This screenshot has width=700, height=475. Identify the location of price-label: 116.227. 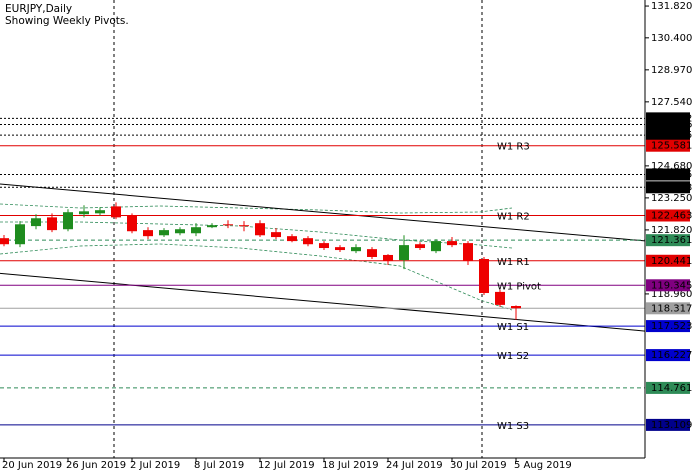
(671, 355).